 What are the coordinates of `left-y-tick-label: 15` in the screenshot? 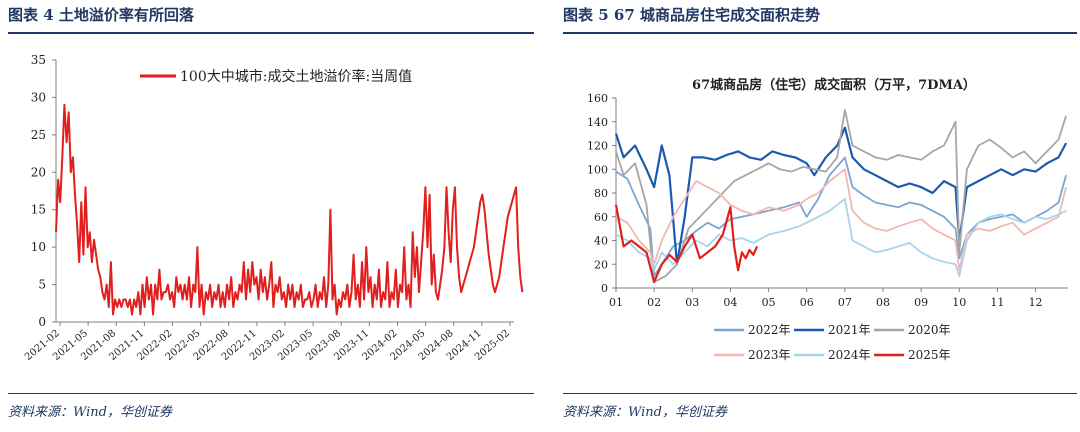 It's located at (38, 210).